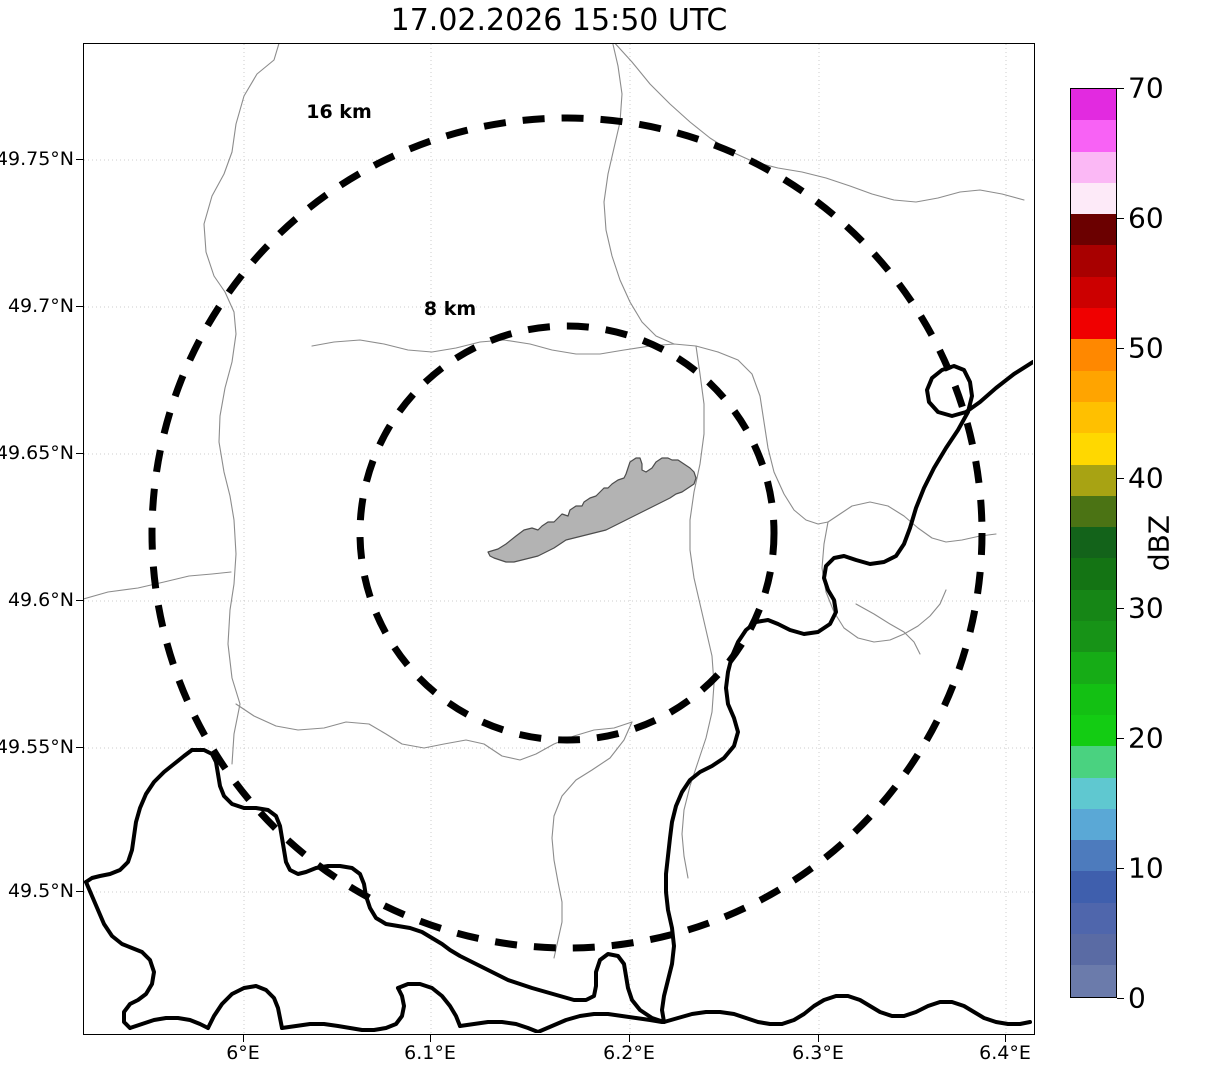 The image size is (1207, 1073). Describe the element at coordinates (1137, 998) in the screenshot. I see `colorbar-tick-label-0: 0` at that location.